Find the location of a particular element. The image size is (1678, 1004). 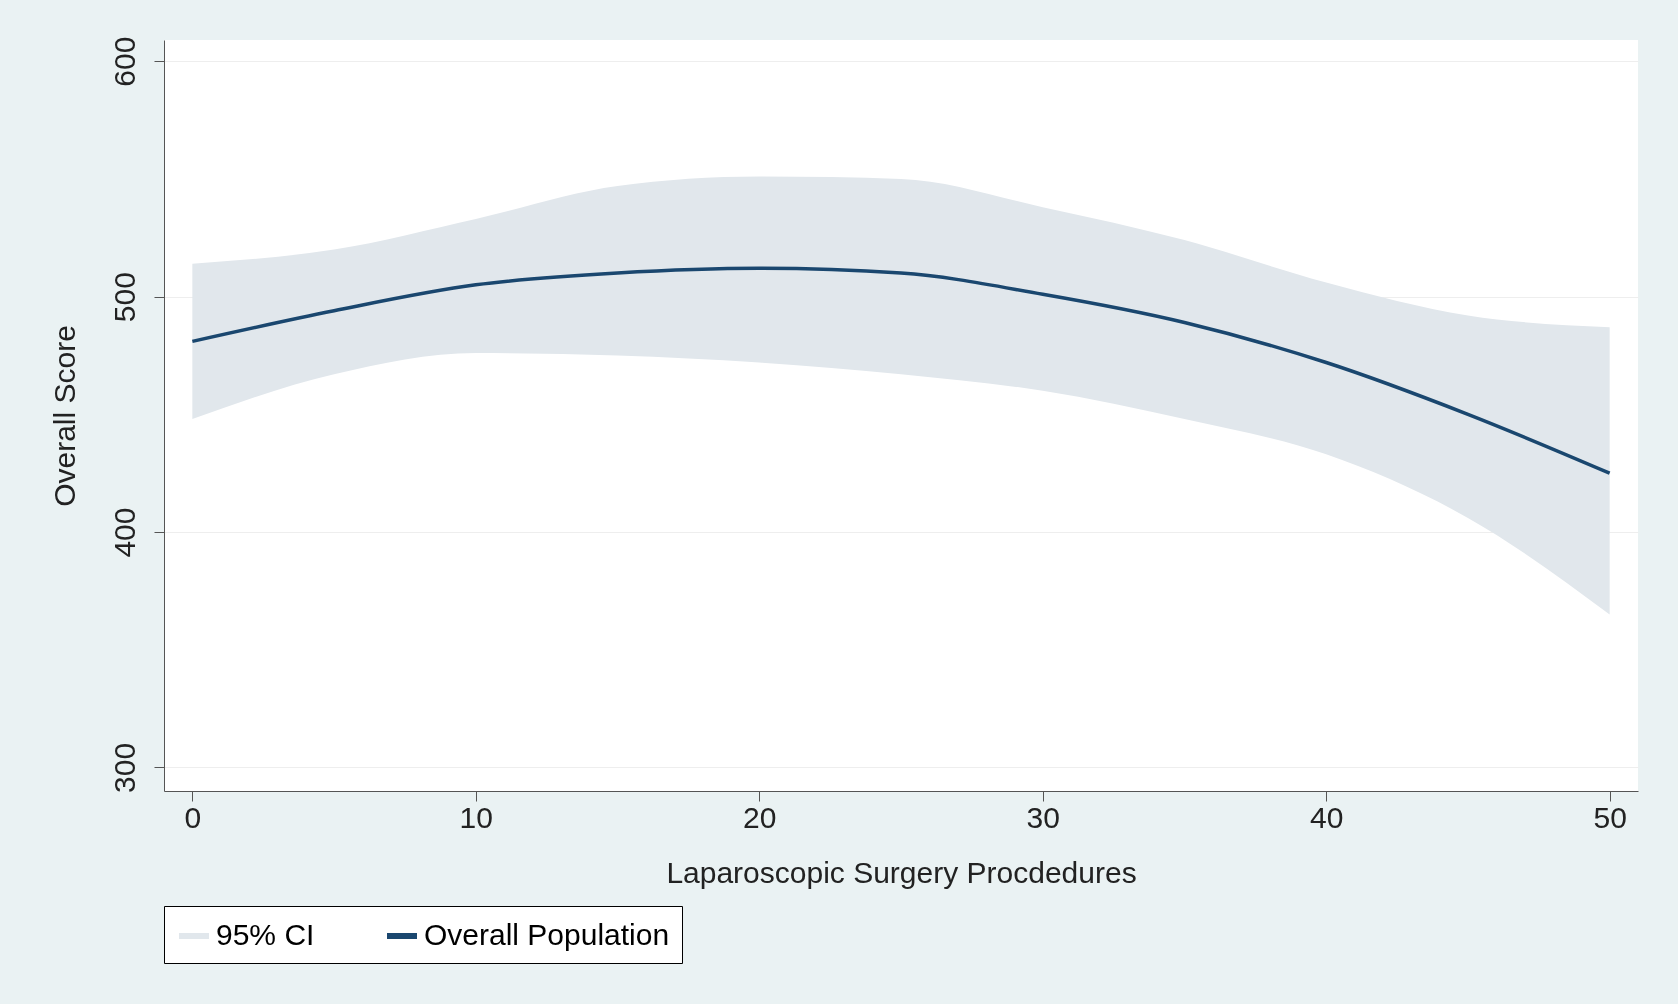

y-tick-label: 500 is located at coordinates (124, 297).